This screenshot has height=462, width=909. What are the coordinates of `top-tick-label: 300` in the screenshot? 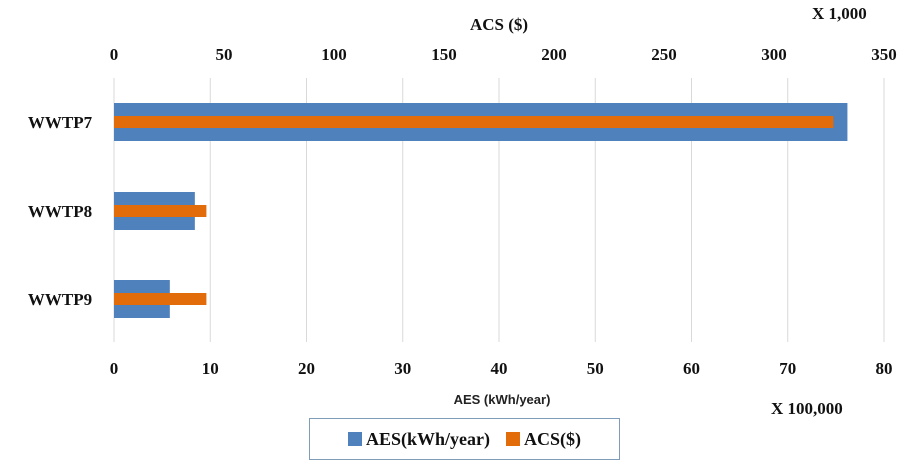 It's located at (774, 54).